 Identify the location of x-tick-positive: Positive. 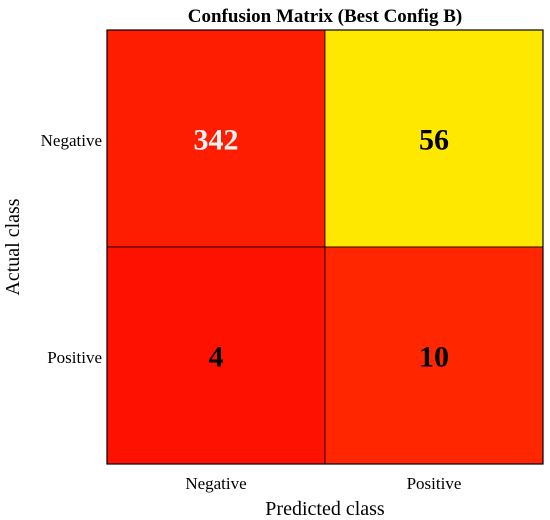
(434, 483).